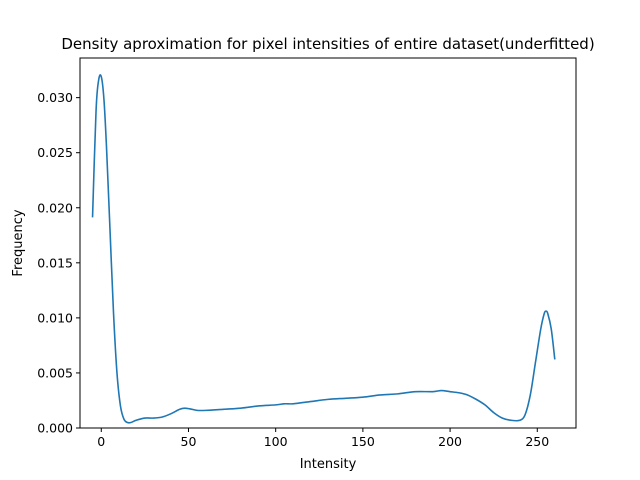  Describe the element at coordinates (276, 441) in the screenshot. I see `x-tick-label: 100` at that location.